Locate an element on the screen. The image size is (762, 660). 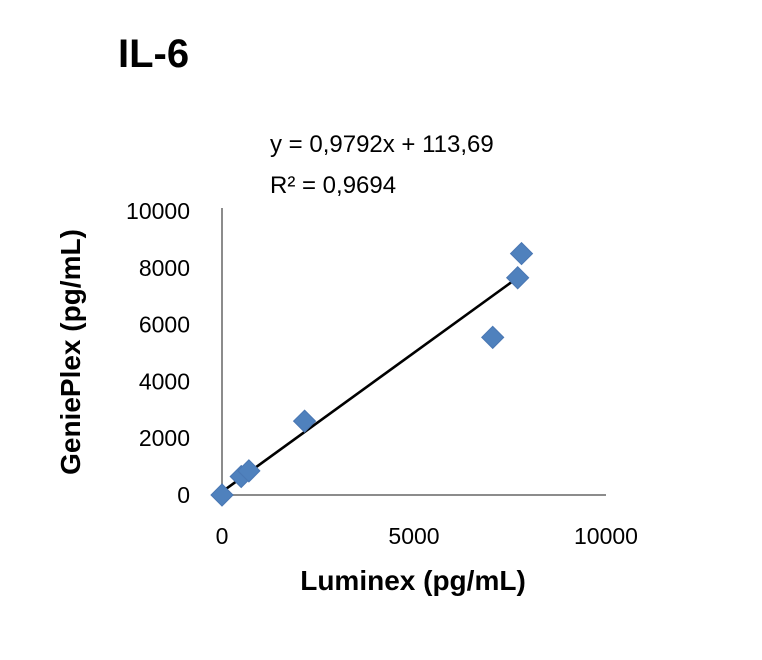
y-tick-label: 6000 is located at coordinates (164, 325).